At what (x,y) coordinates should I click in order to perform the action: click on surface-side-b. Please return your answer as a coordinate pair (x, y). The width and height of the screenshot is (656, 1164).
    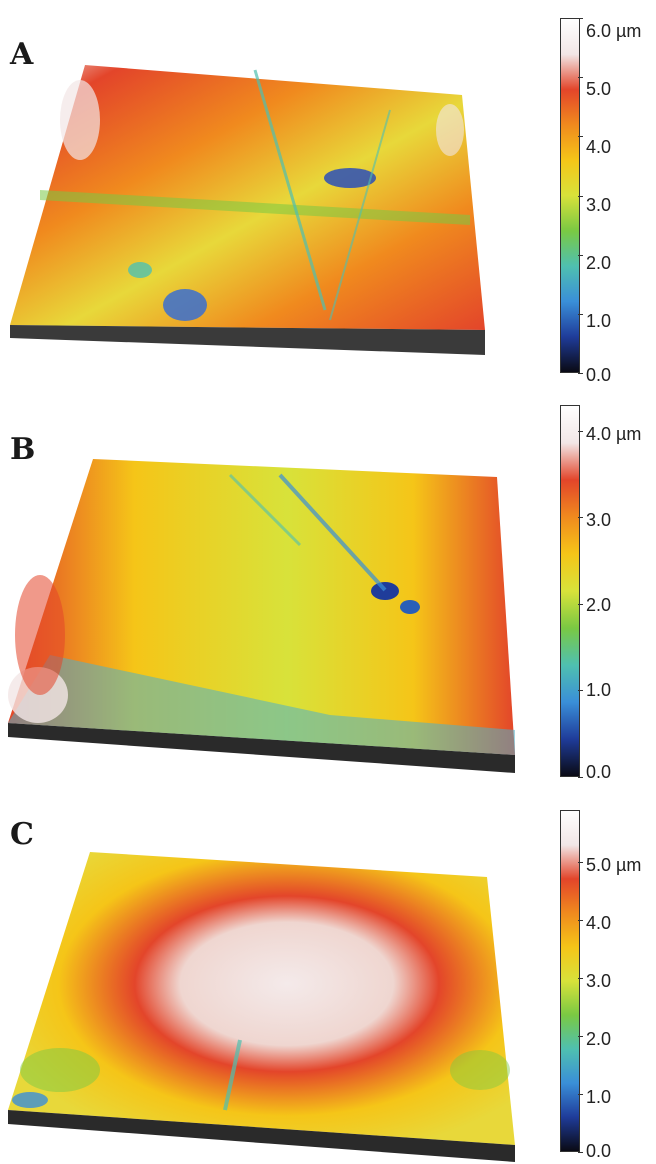
    Looking at the image, I should click on (261, 748).